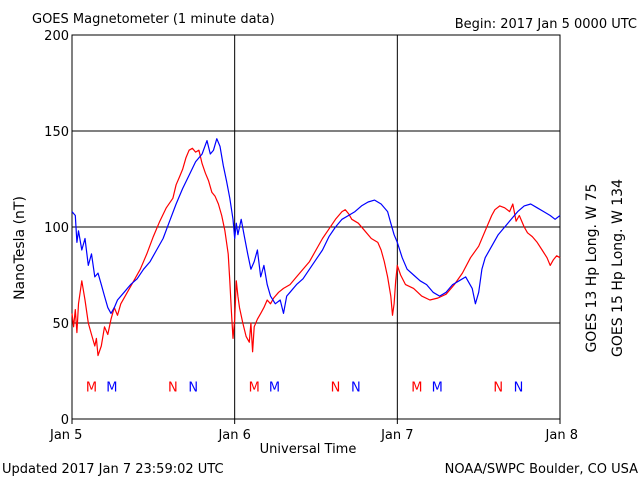  What do you see at coordinates (60, 324) in the screenshot?
I see `y-tick-label: 50` at bounding box center [60, 324].